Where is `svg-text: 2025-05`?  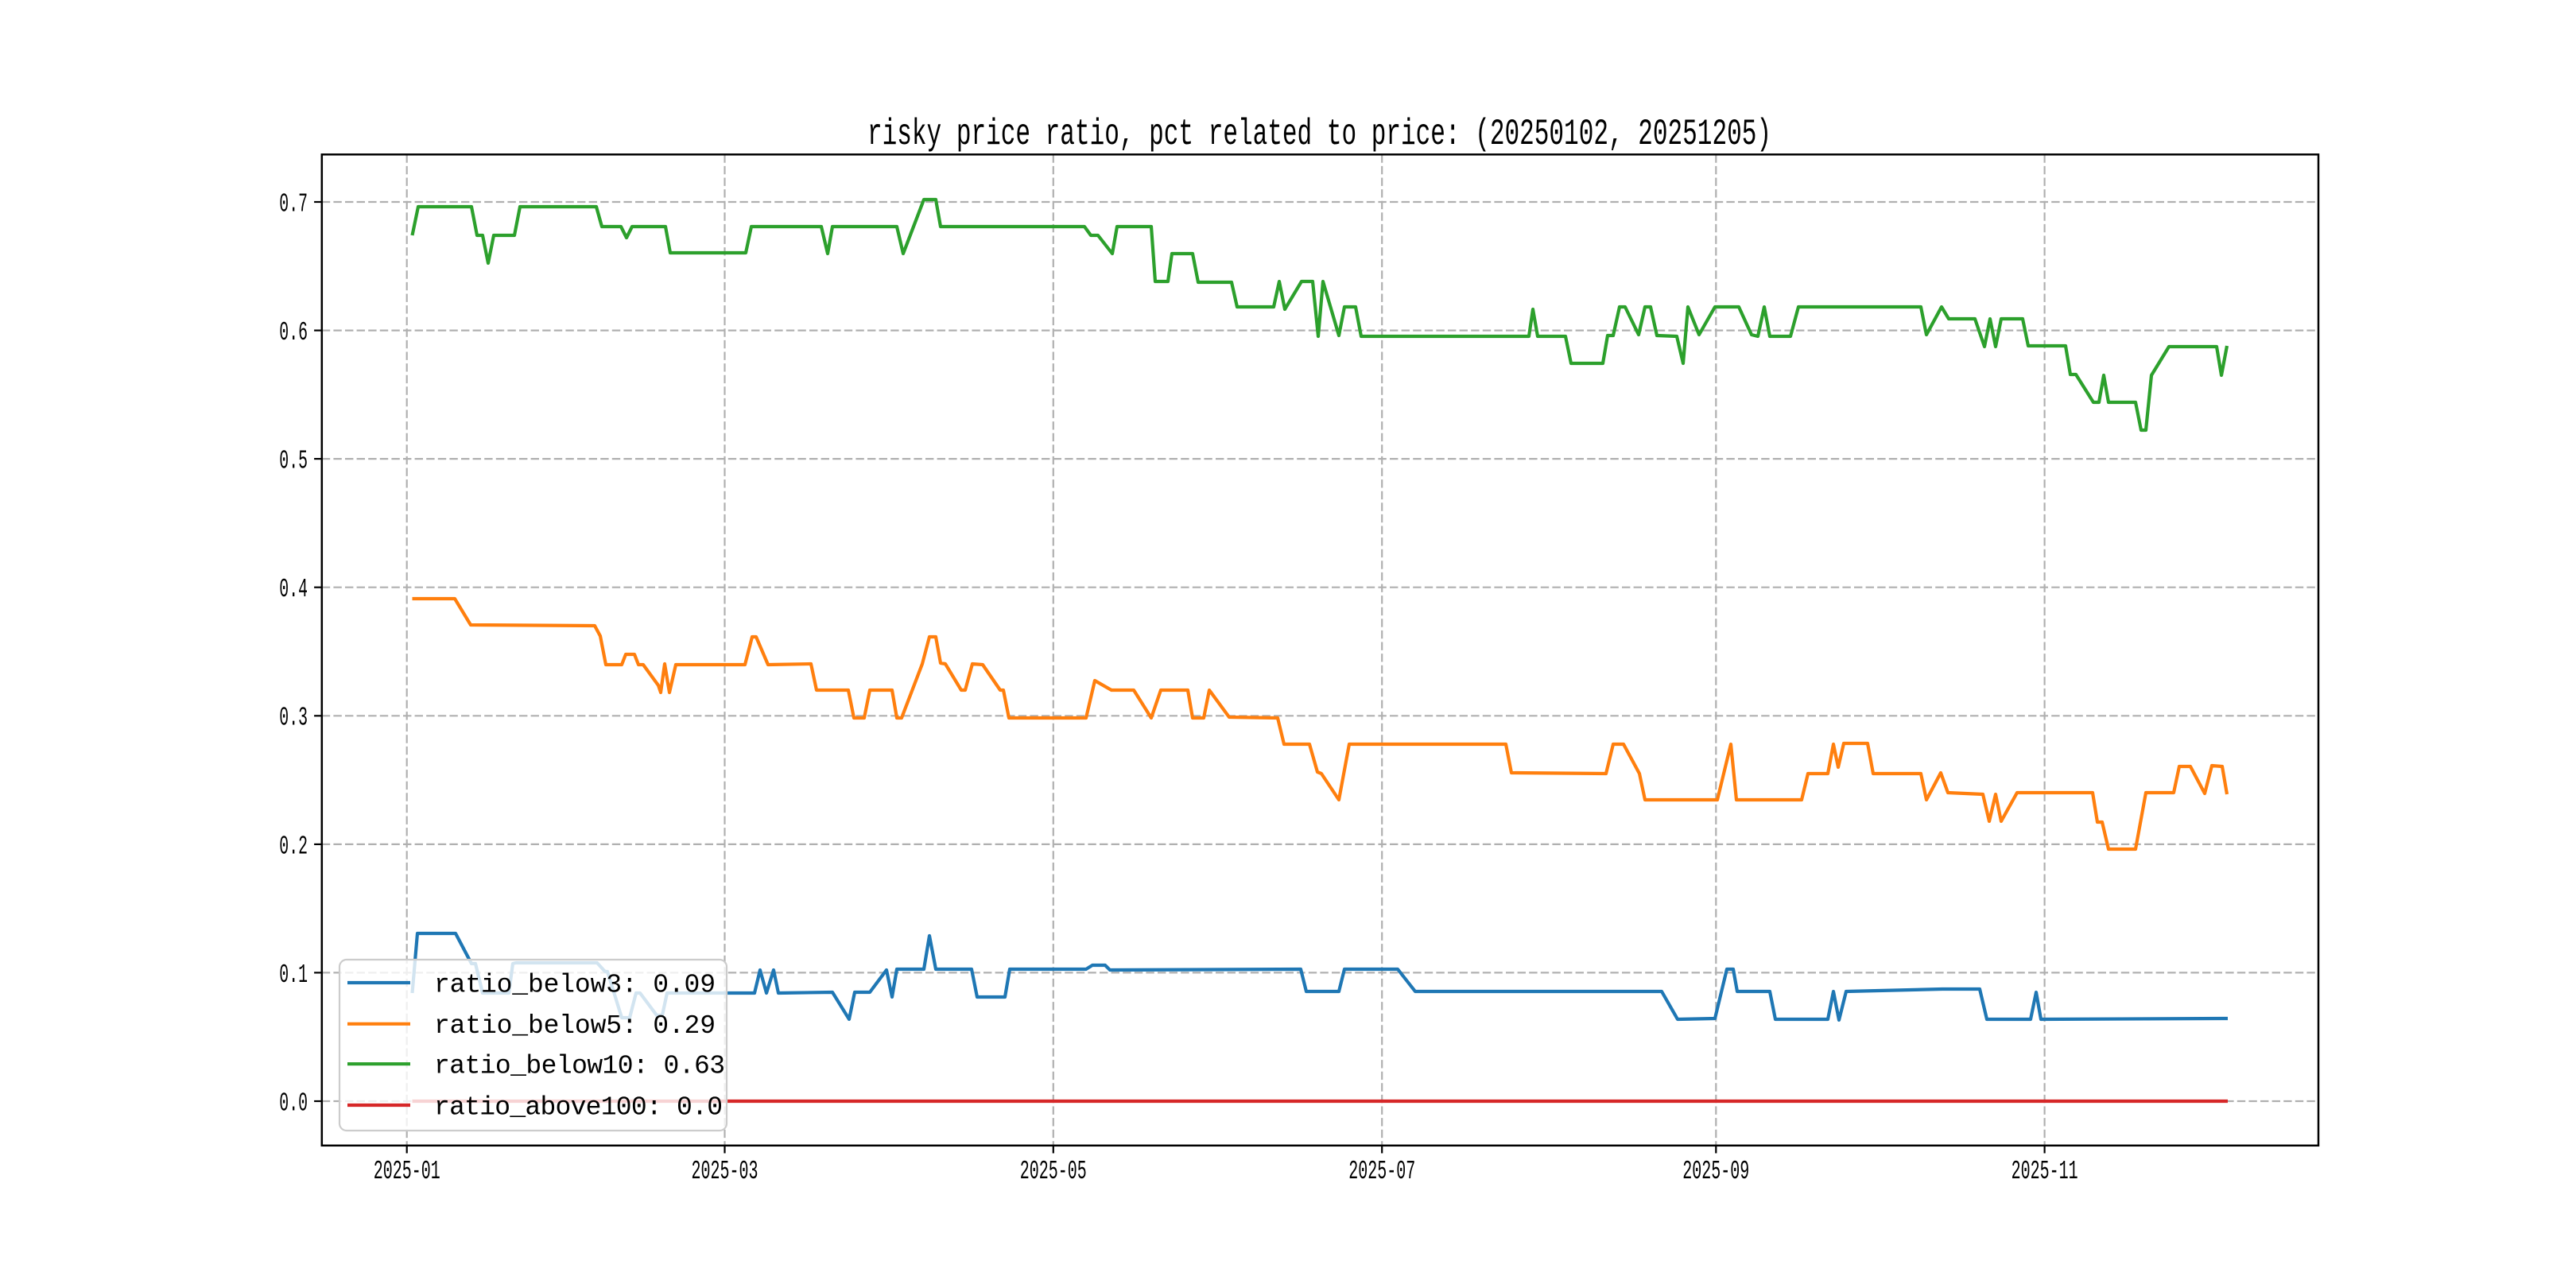 svg-text: 2025-05 is located at coordinates (1053, 1171).